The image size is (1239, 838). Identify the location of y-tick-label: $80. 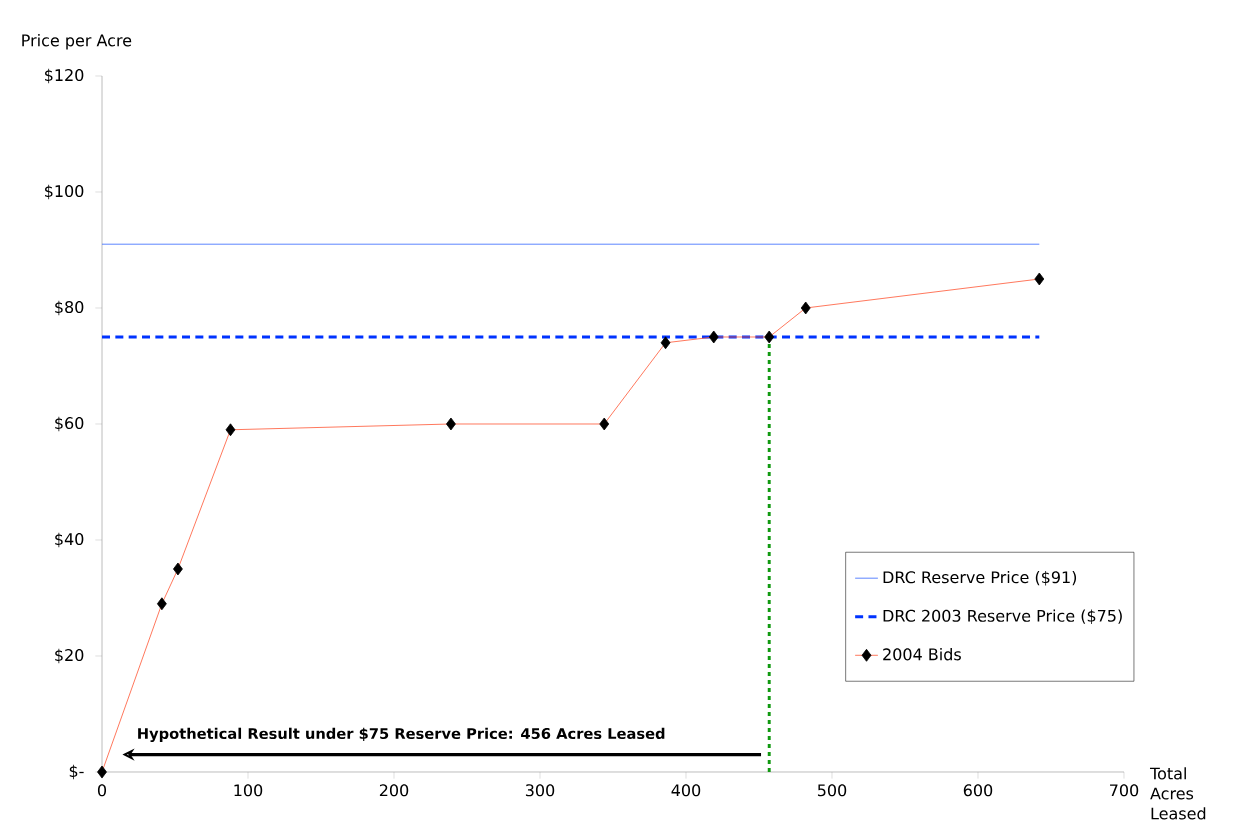
(69, 308).